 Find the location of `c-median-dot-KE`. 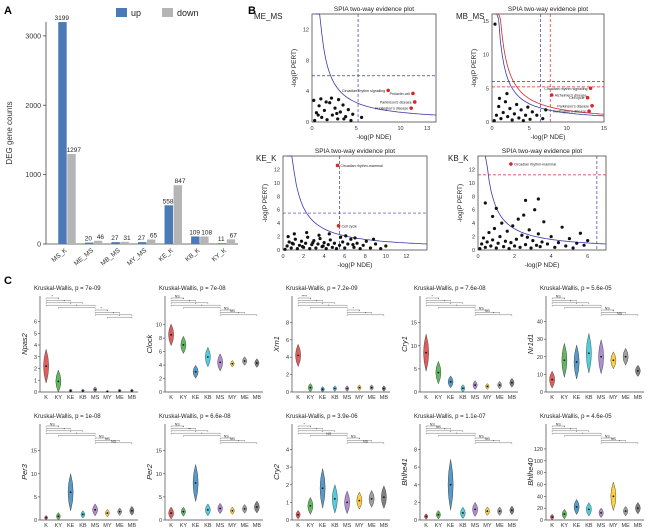

c-median-dot-KE is located at coordinates (70, 390).